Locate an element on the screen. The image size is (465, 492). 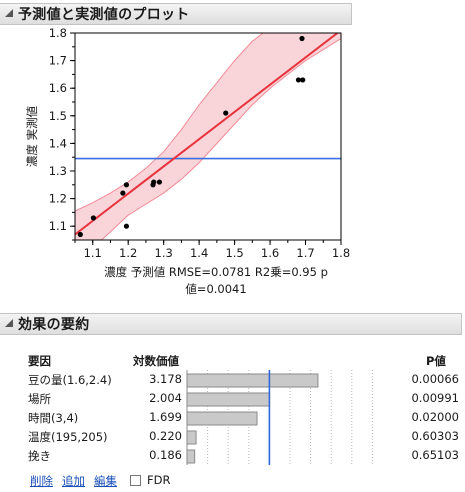
effects-logworth-cell: 0.220 is located at coordinates (165, 436).